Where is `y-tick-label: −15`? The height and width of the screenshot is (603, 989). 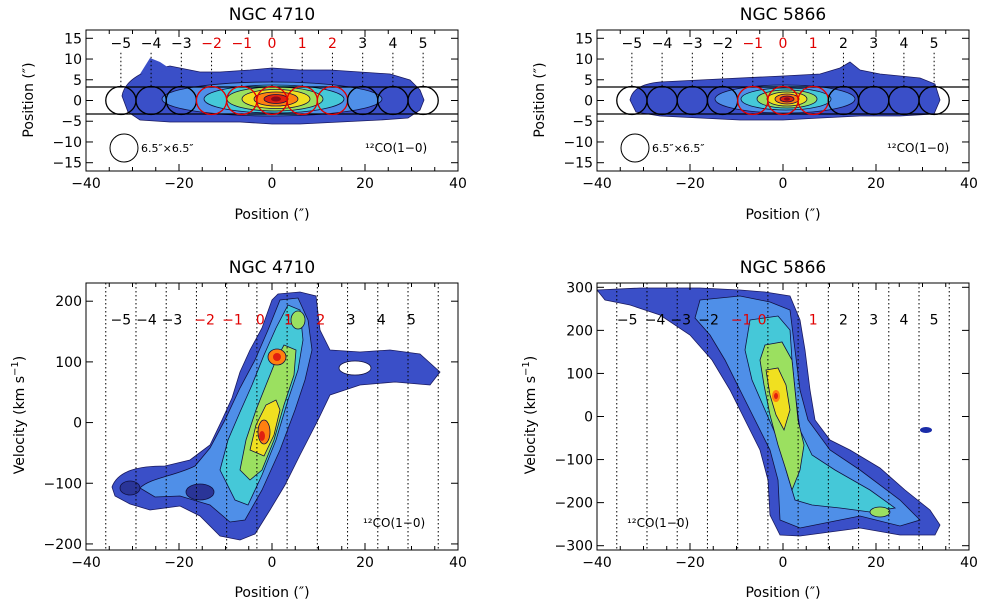 y-tick-label: −15 is located at coordinates (67, 164).